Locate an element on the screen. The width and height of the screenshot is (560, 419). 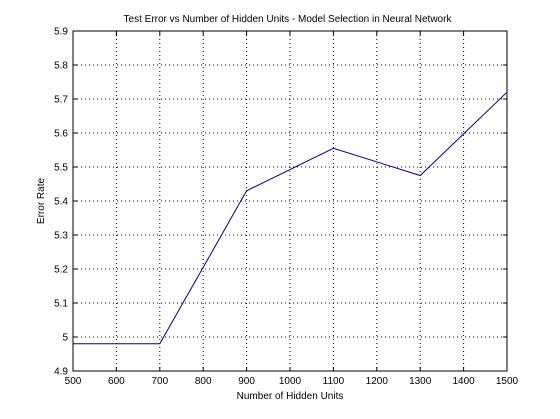
x-tick-label: 1000 is located at coordinates (290, 381).